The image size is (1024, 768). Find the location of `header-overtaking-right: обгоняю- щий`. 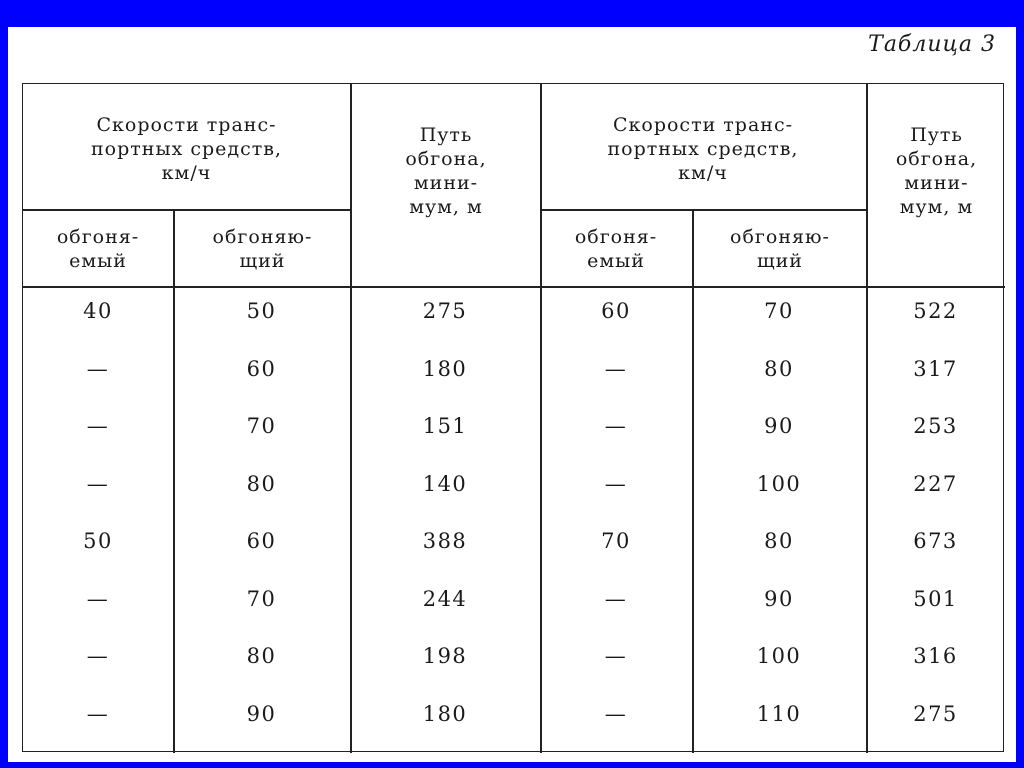

header-overtaking-right: обгоняю- щий is located at coordinates (780, 249).